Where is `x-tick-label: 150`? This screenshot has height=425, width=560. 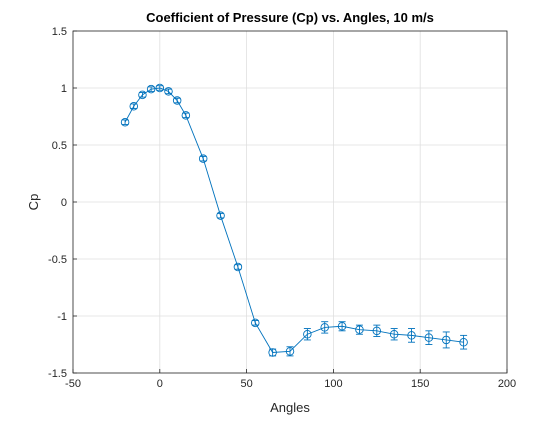
x-tick-label: 150 is located at coordinates (420, 384).